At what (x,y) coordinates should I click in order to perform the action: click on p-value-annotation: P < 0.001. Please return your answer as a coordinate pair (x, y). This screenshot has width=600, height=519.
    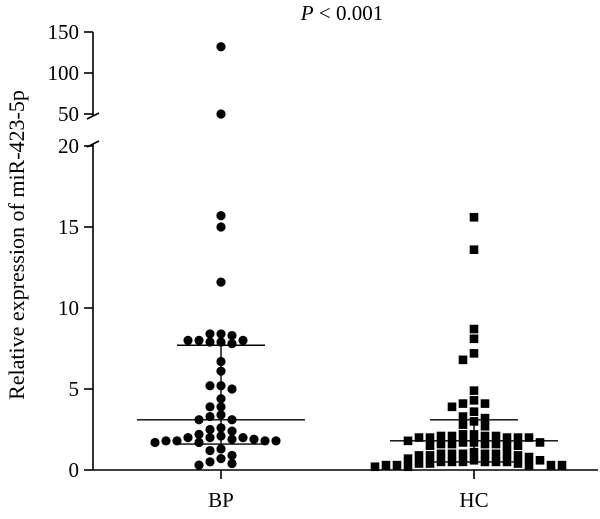
    Looking at the image, I should click on (341, 13).